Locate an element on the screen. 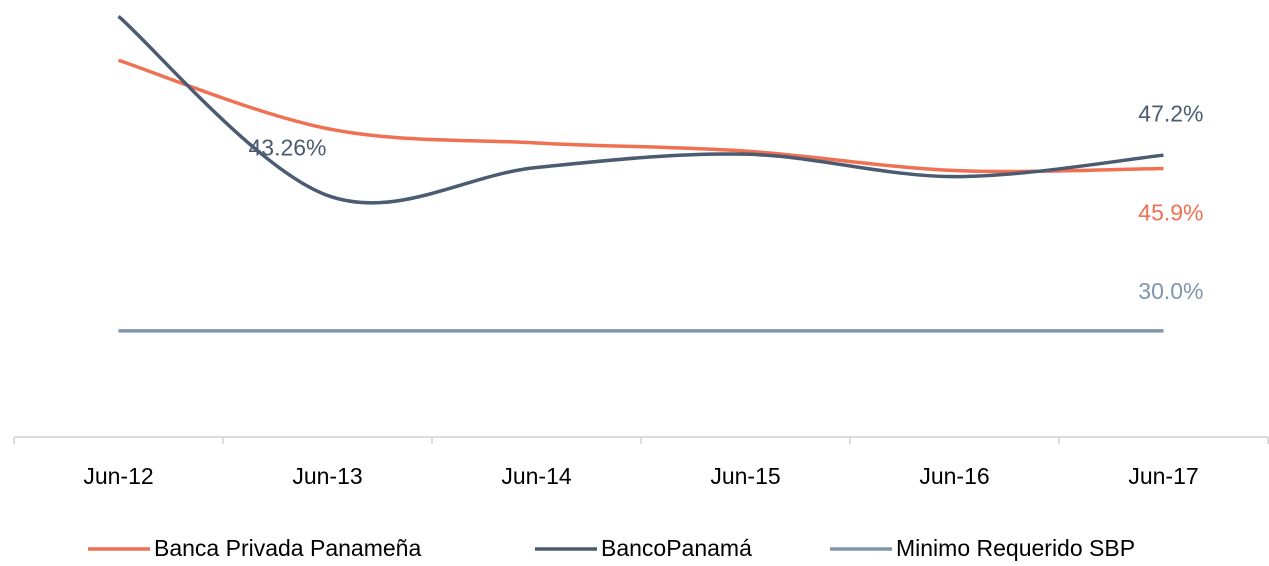 This screenshot has width=1269, height=566. x-tick-label: Jun-16 is located at coordinates (954, 476).